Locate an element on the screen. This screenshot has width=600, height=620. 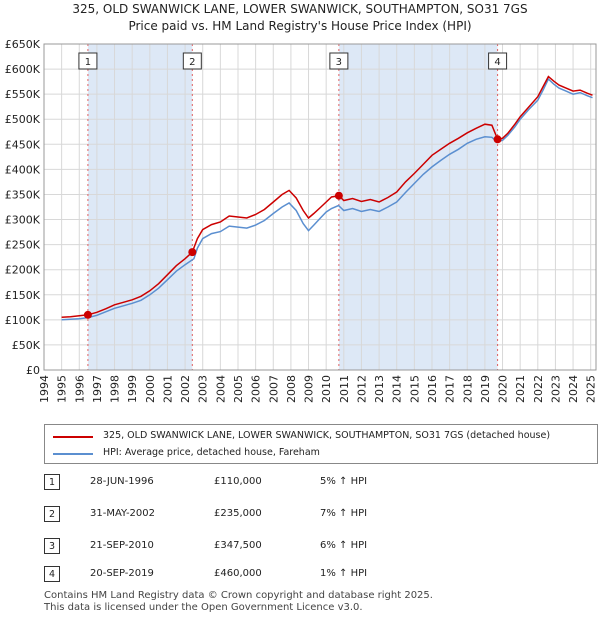
x-tick-label: 2002 is located at coordinates (185, 389).